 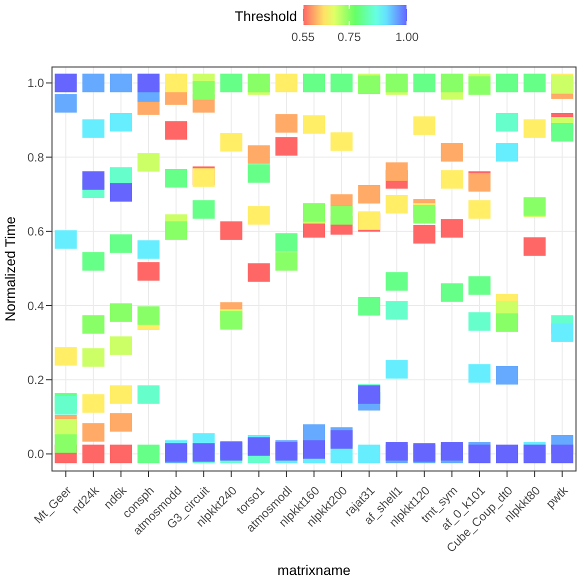 I want to click on y-axis-title: Normalized Time, so click(x=10, y=269).